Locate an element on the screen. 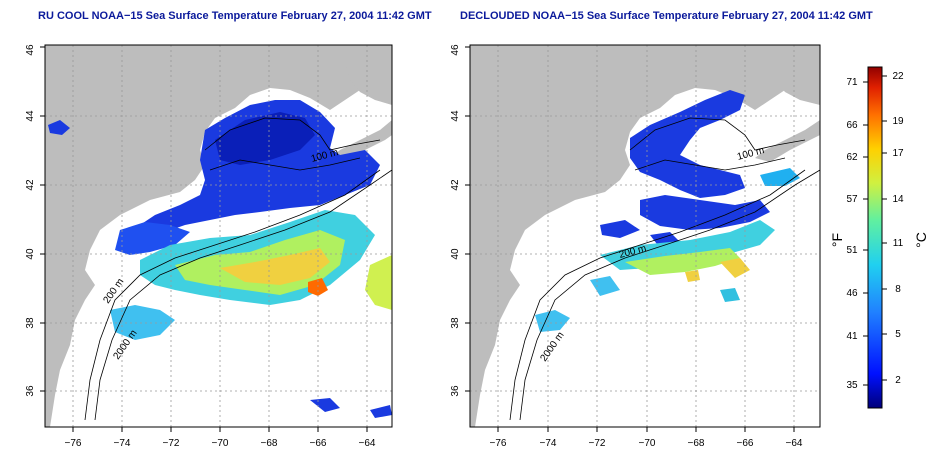 The width and height of the screenshot is (950, 475). sst-patch-maine is located at coordinates (59, 127).